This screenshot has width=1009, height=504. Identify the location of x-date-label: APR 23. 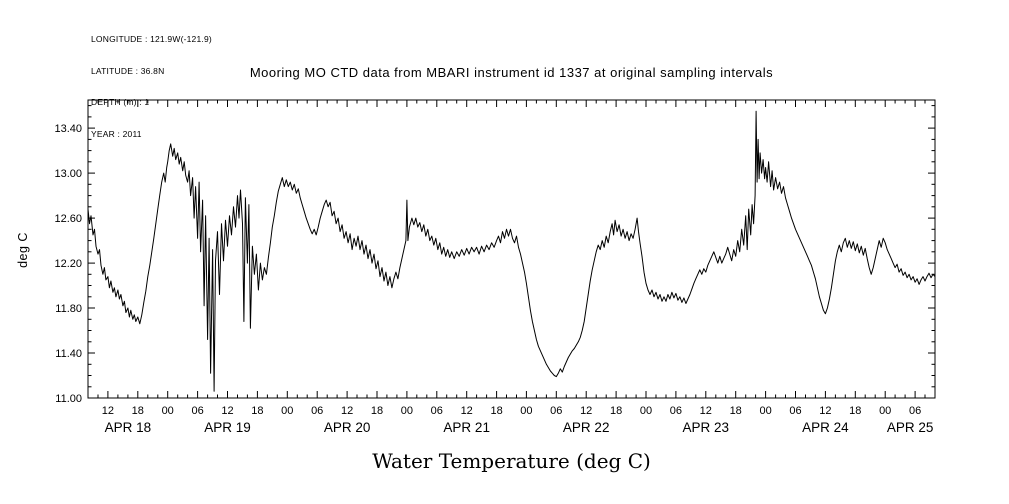
(706, 427).